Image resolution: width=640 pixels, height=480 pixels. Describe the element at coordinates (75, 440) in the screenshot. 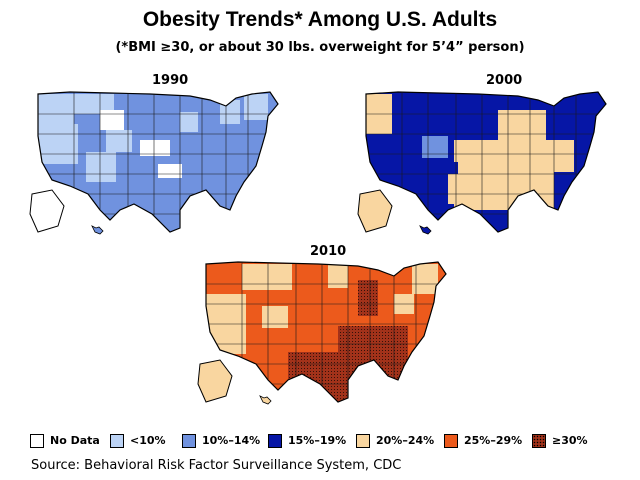

I see `legend-label: No Data` at that location.